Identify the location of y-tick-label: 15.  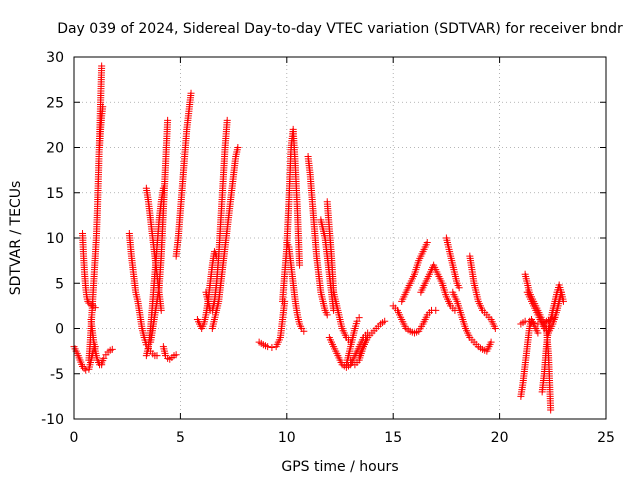
(55, 194).